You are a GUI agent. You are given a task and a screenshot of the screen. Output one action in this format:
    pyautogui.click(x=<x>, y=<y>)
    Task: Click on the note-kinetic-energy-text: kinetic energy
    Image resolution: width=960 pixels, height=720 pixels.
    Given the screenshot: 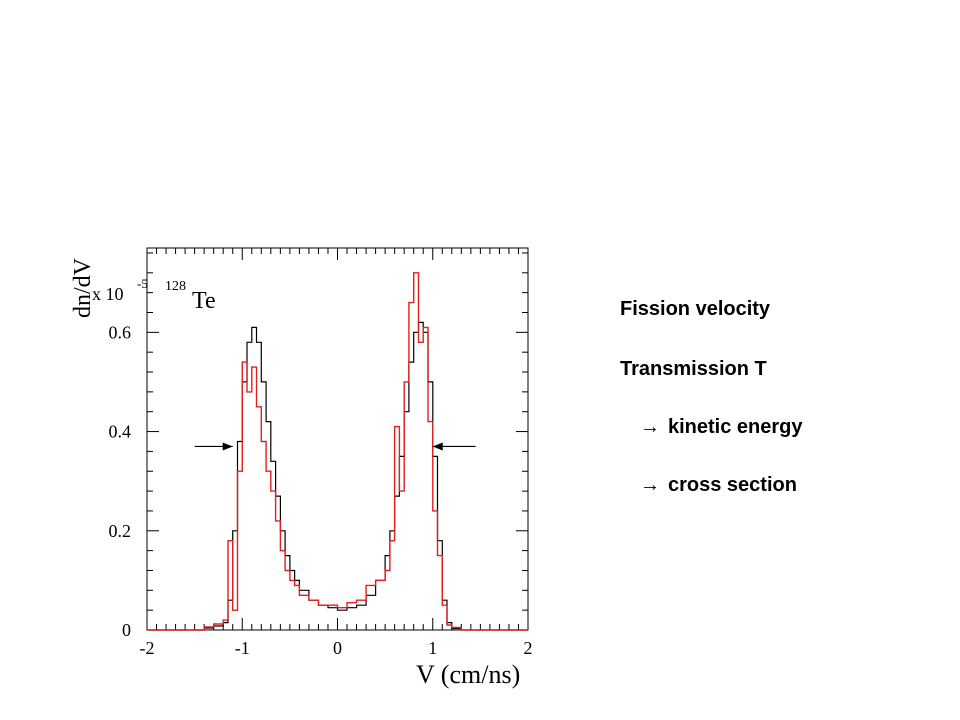 What is the action you would take?
    pyautogui.click(x=735, y=427)
    